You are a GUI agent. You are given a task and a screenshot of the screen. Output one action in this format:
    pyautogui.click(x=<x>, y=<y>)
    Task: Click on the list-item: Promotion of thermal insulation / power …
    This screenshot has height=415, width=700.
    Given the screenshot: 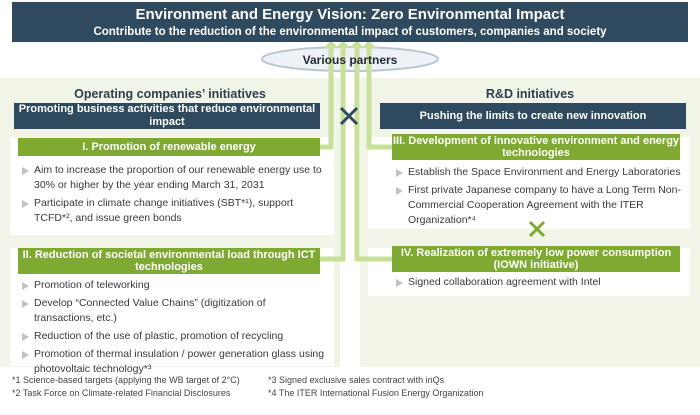 What is the action you would take?
    pyautogui.click(x=172, y=362)
    